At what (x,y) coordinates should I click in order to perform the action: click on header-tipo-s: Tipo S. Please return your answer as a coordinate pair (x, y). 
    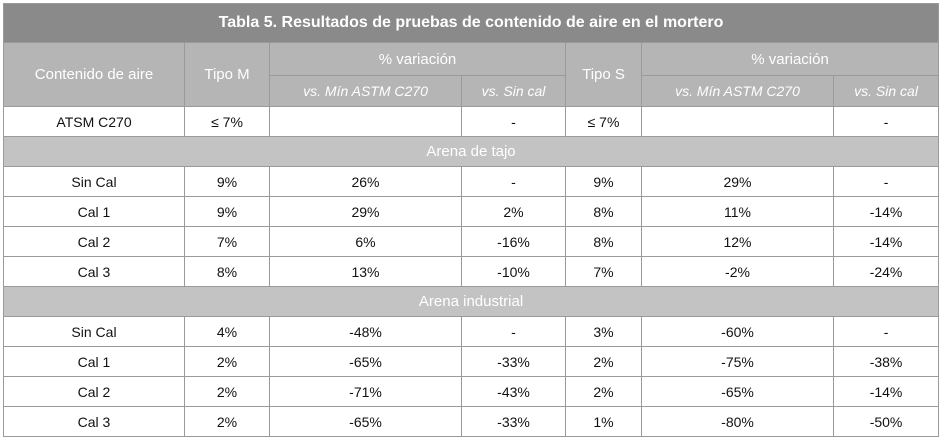
    Looking at the image, I should click on (603, 74).